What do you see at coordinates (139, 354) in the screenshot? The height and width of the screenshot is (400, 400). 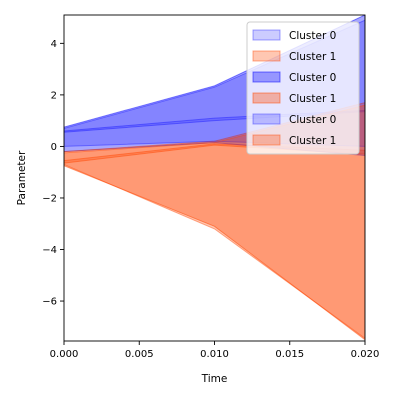 I see `x-tick-label: 0.005` at bounding box center [139, 354].